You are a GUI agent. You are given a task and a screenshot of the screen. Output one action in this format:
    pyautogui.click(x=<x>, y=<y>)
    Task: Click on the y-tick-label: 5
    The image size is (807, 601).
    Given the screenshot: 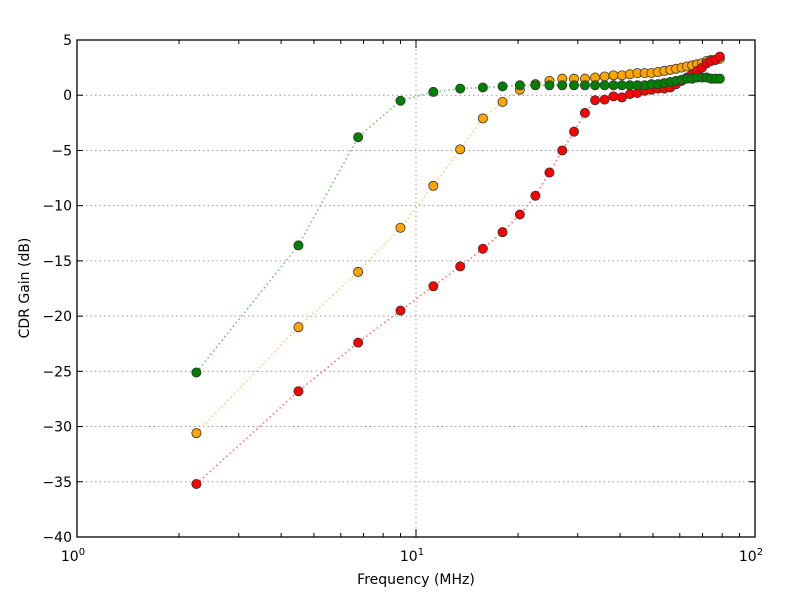 What is the action you would take?
    pyautogui.click(x=67, y=41)
    